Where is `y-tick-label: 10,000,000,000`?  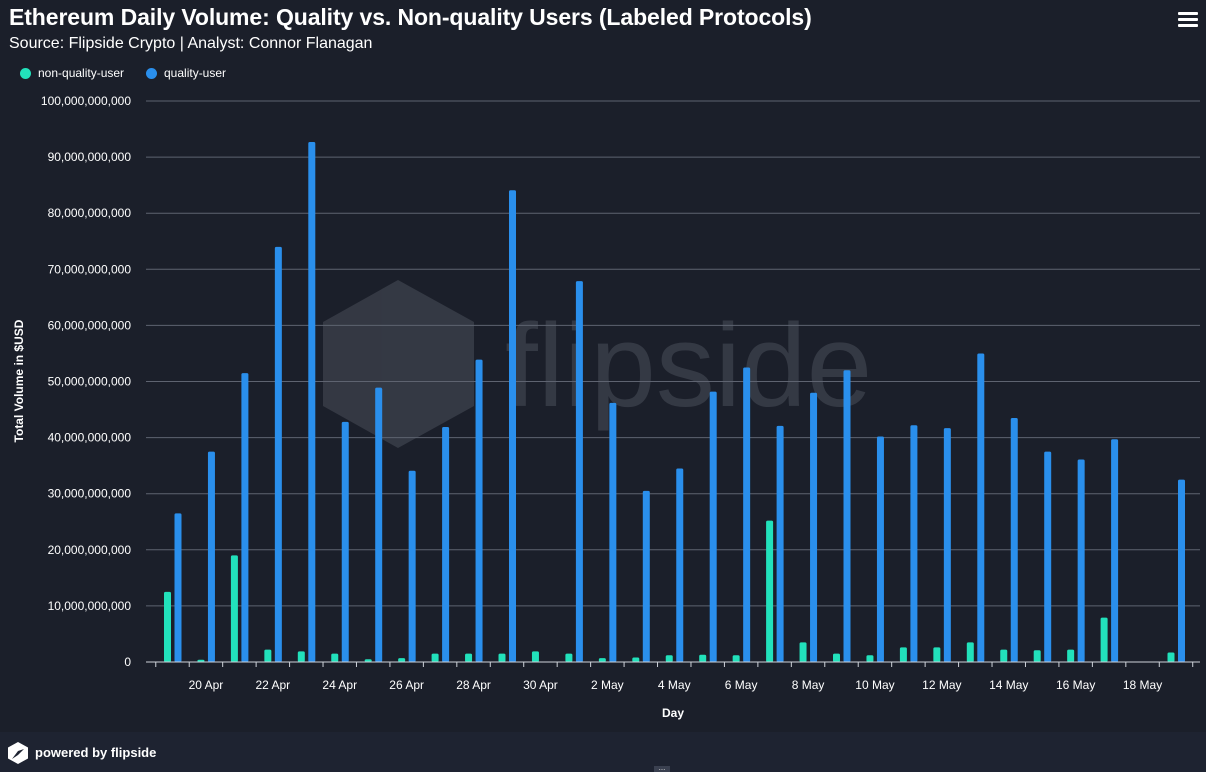 y-tick-label: 10,000,000,000 is located at coordinates (90, 606).